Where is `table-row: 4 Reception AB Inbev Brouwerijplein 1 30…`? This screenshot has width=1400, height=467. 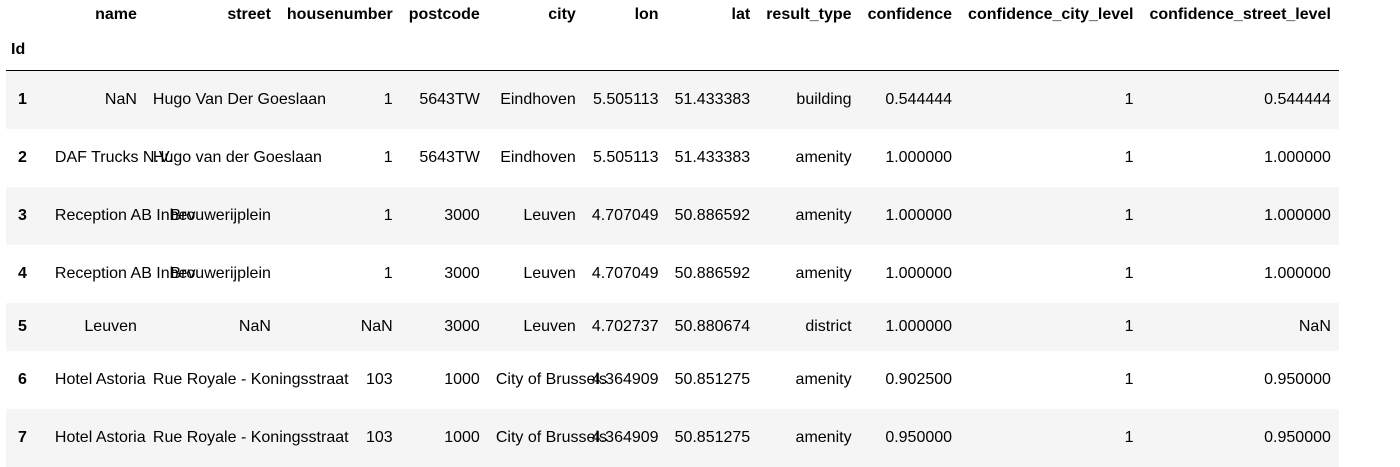 table-row: 4 Reception AB Inbev Brouwerijplein 1 30… is located at coordinates (672, 274).